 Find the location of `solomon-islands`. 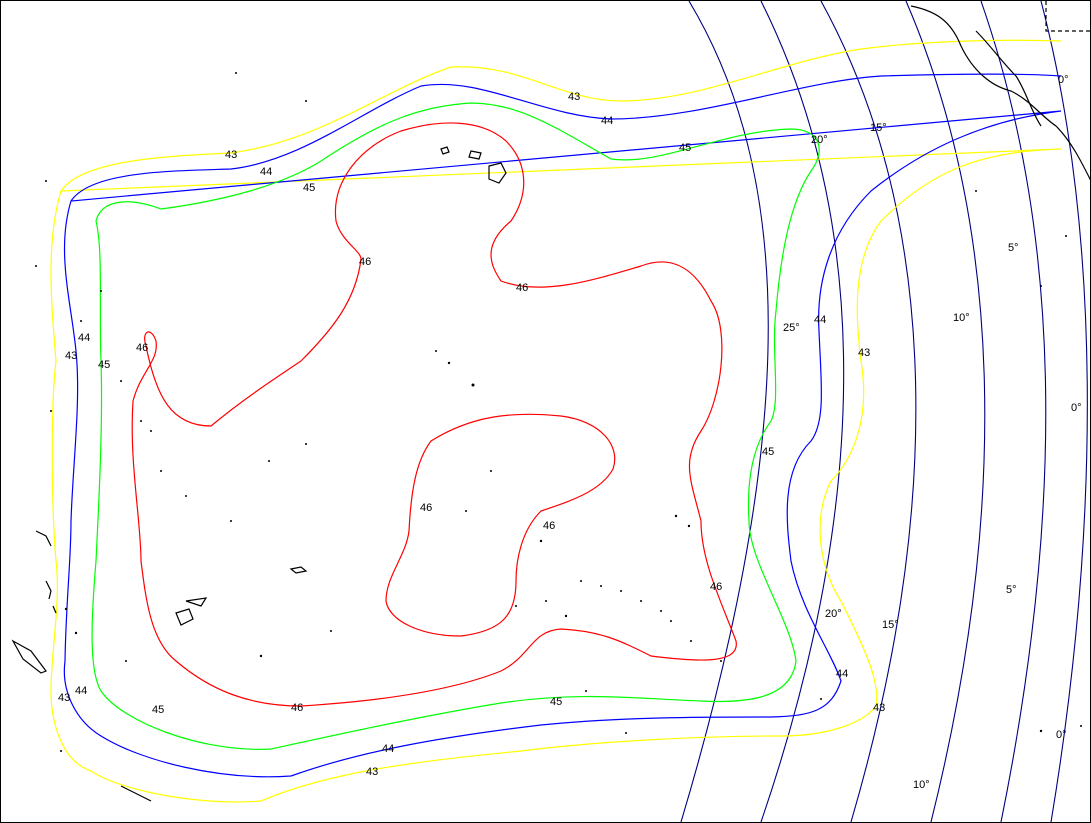

solomon-islands is located at coordinates (43, 538).